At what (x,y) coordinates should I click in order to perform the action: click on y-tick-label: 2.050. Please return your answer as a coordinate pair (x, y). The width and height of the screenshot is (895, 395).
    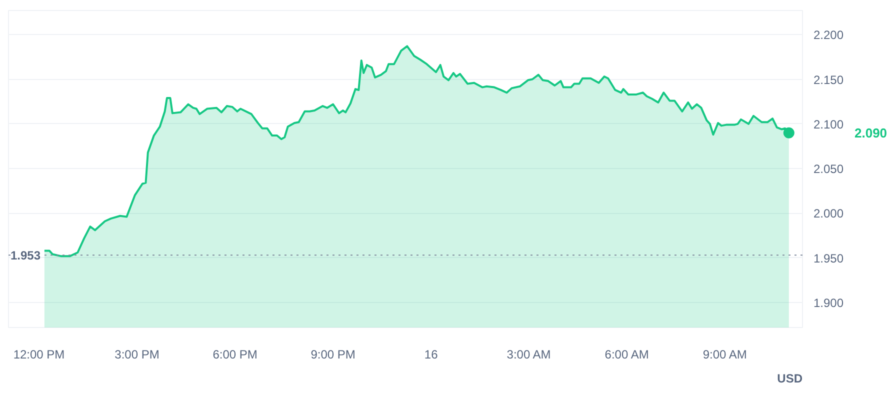
    Looking at the image, I should click on (829, 169).